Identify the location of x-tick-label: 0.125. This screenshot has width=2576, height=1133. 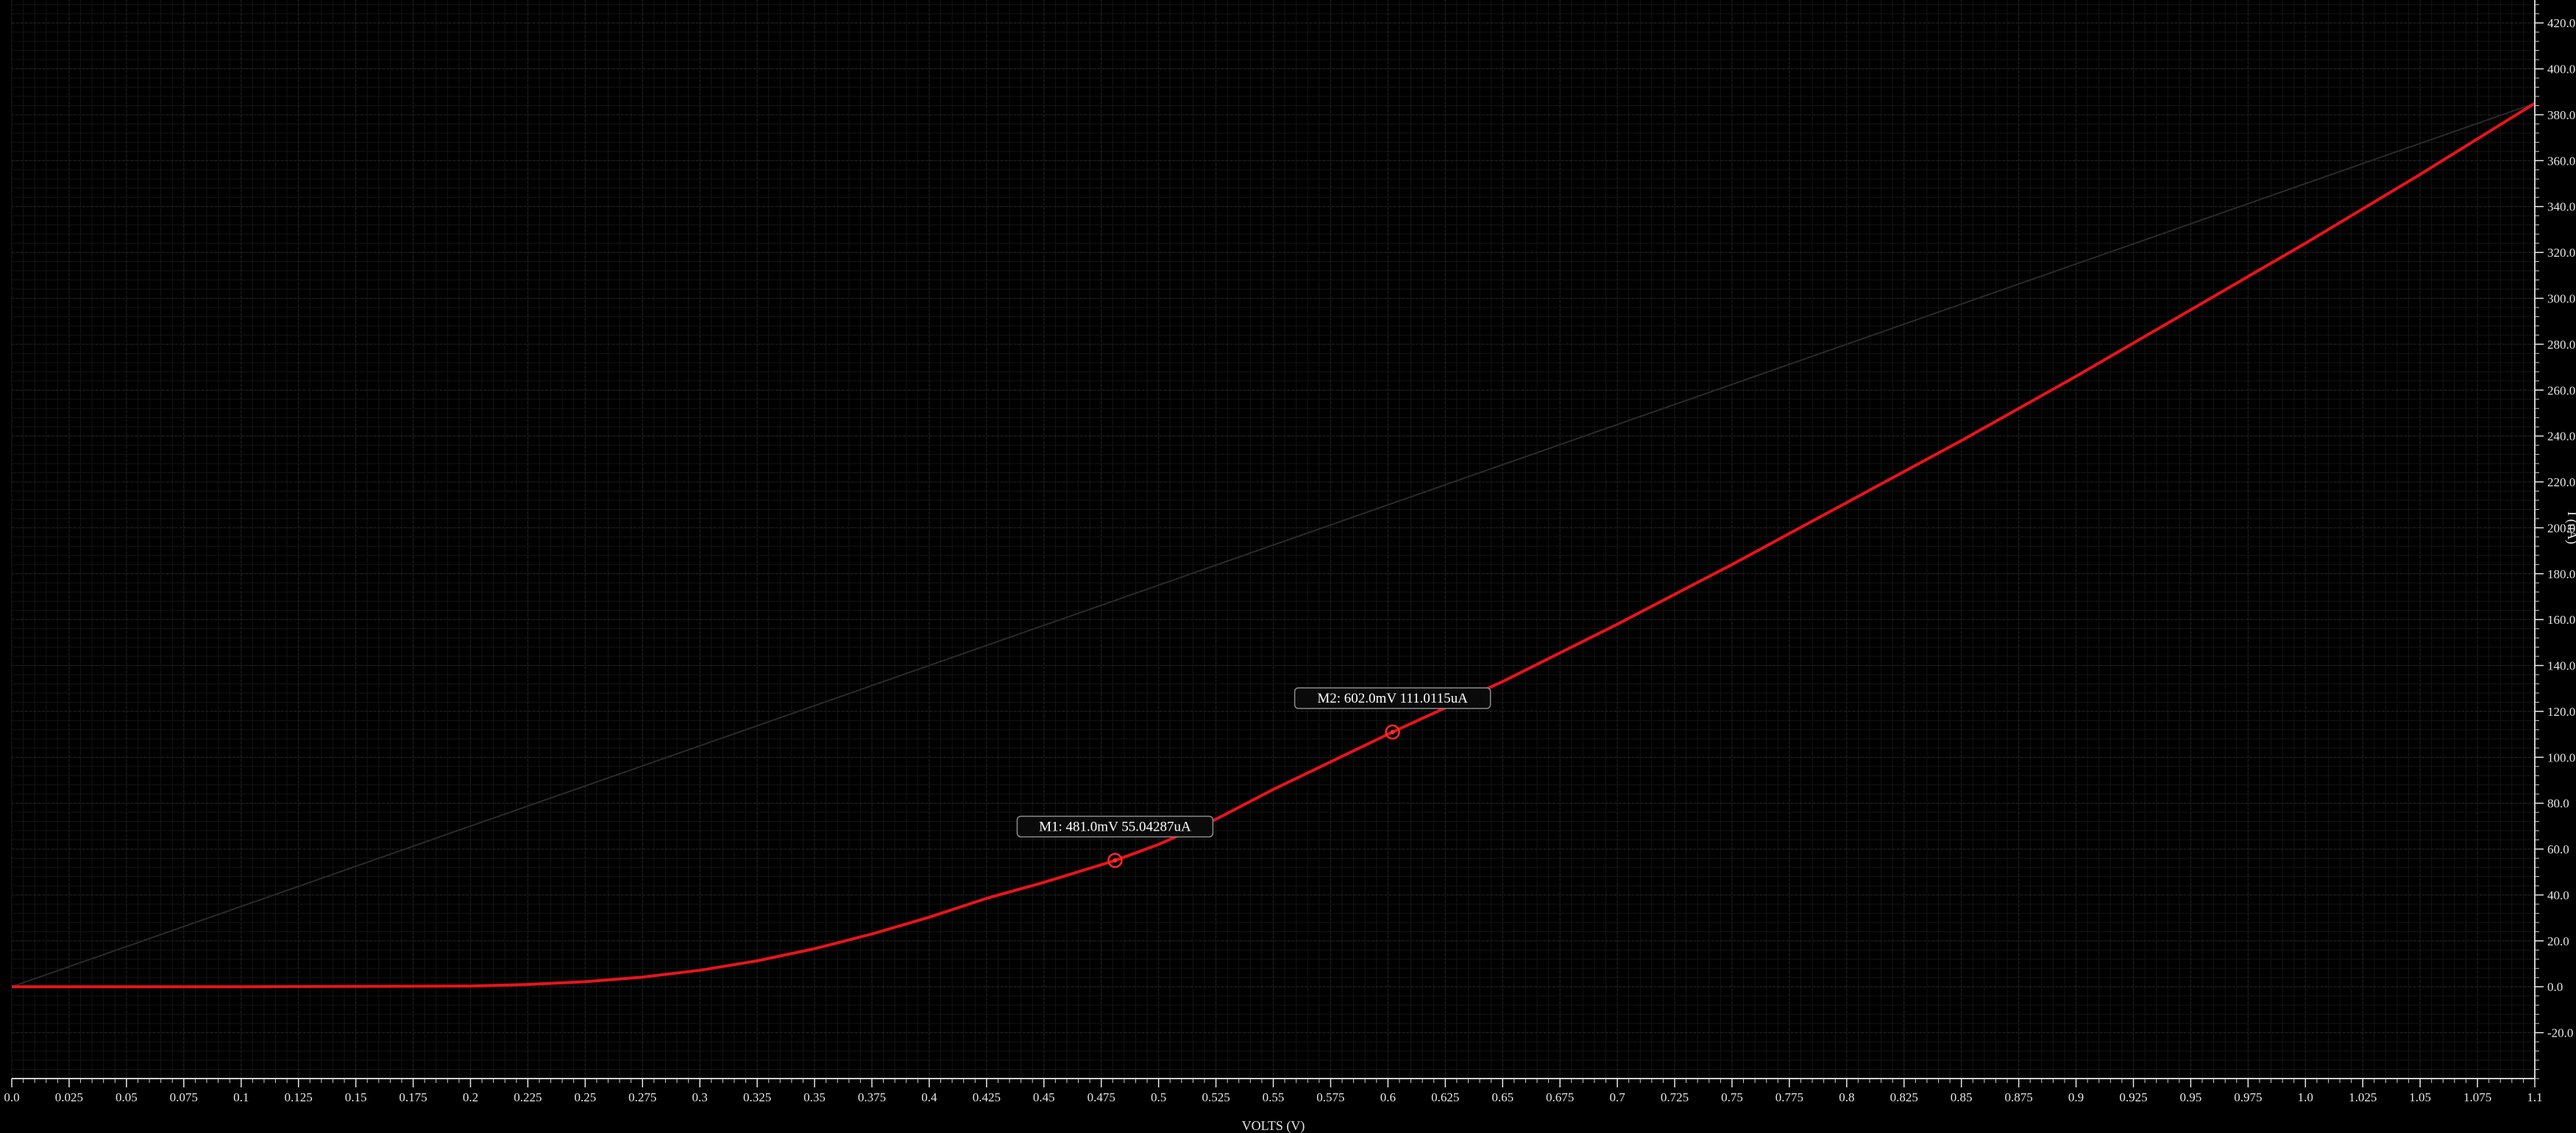
(299, 1097).